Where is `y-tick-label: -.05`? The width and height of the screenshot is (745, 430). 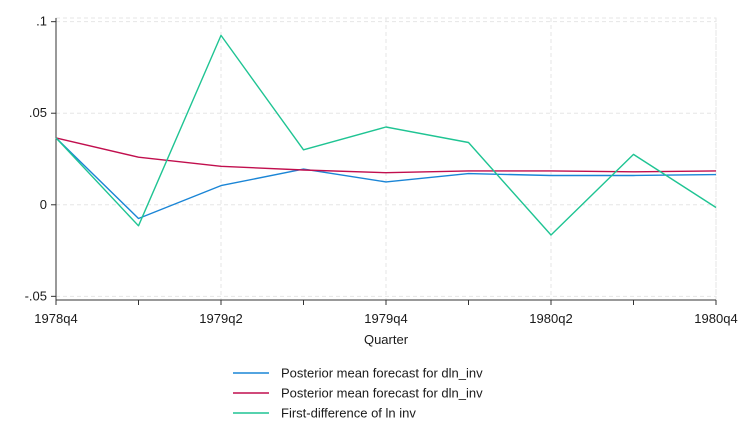
y-tick-label: -.05 is located at coordinates (36, 295).